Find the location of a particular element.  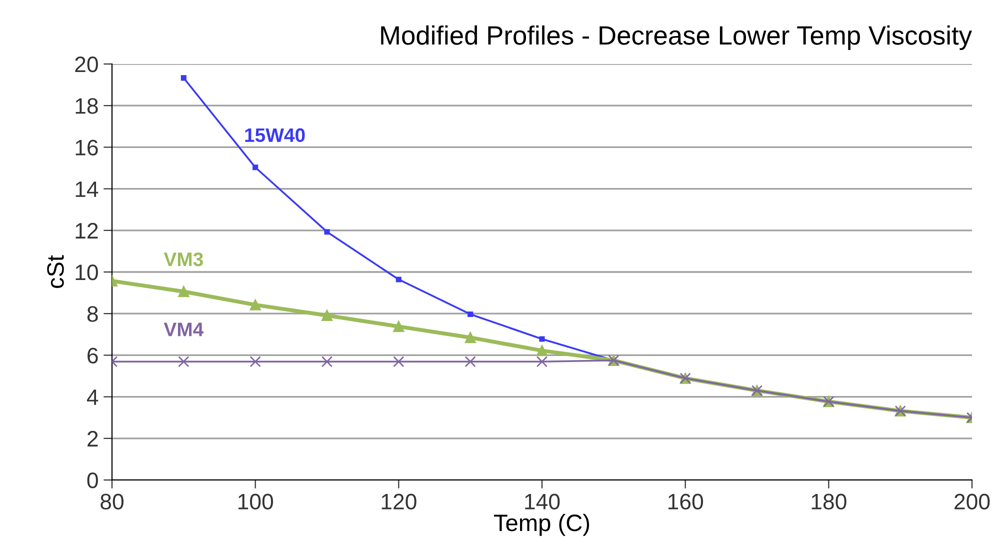

x-axis-title: Temp (C) is located at coordinates (542, 525).